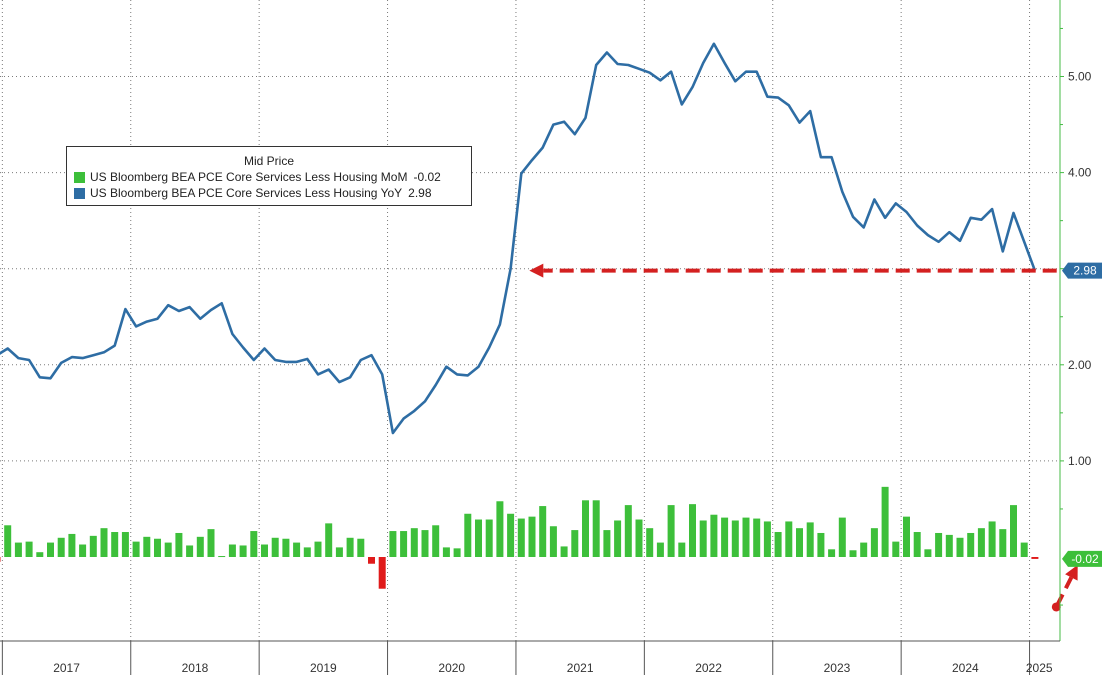 This screenshot has height=675, width=1106. Describe the element at coordinates (195, 668) in the screenshot. I see `x-tick-label: 2018` at that location.